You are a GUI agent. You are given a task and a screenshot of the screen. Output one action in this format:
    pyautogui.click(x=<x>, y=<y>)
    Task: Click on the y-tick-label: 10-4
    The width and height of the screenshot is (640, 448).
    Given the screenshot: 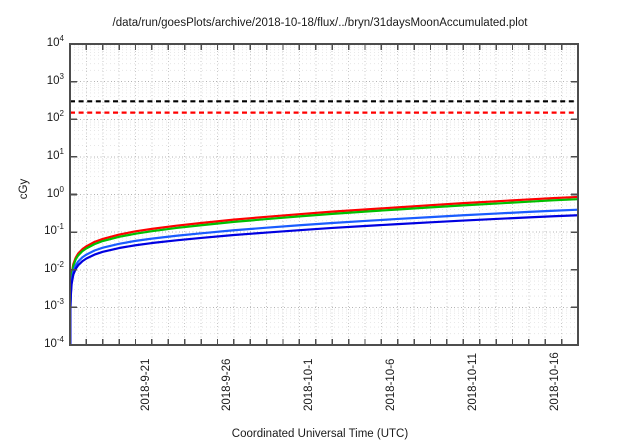 What is the action you would take?
    pyautogui.click(x=44, y=343)
    